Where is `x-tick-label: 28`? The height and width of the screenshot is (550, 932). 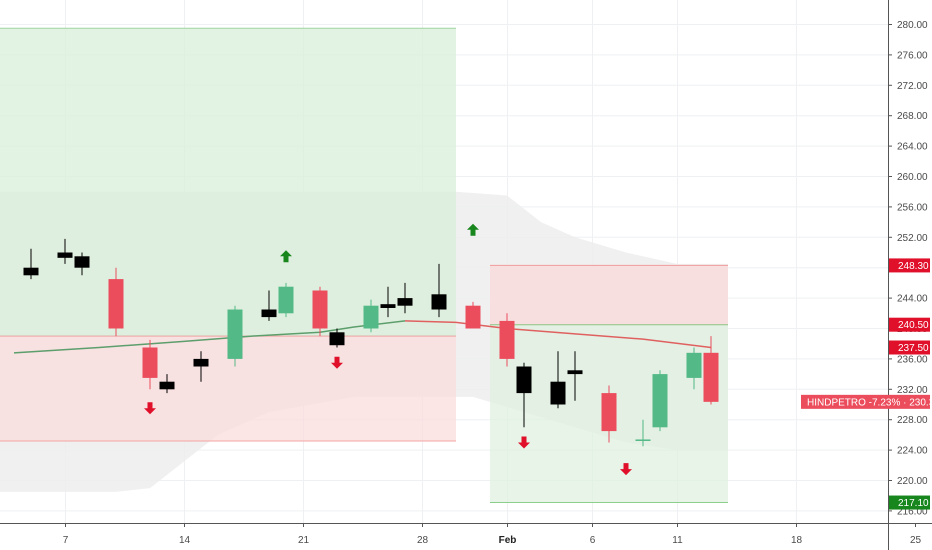
x-tick-label: 28 is located at coordinates (423, 540).